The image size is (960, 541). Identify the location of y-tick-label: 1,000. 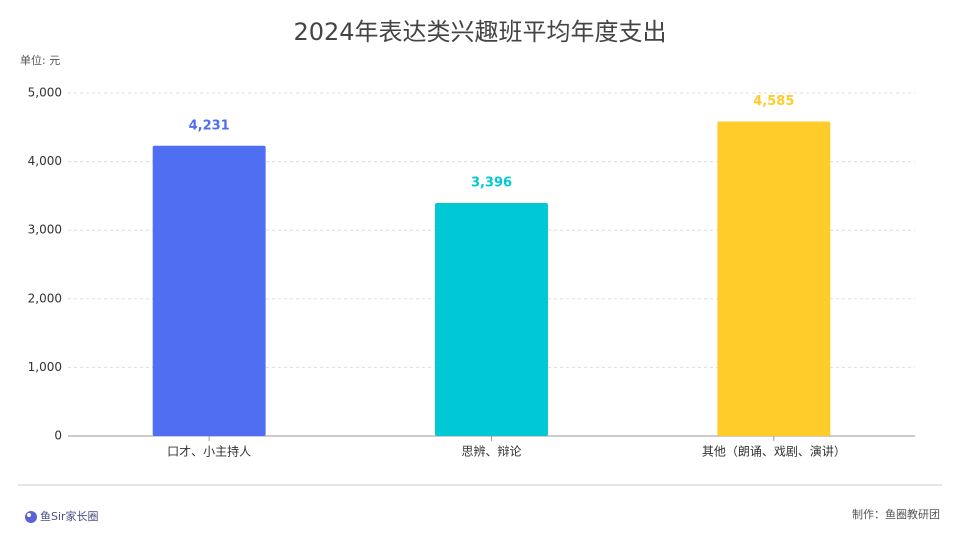
(45, 367).